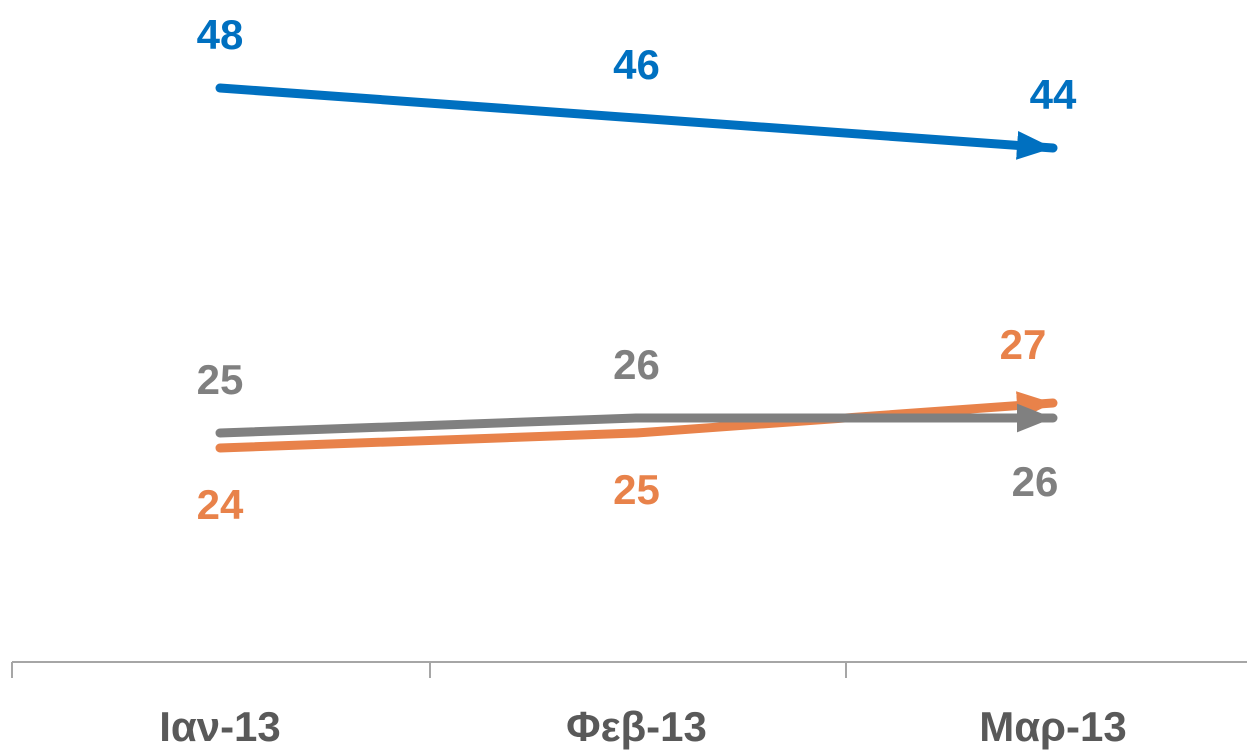  Describe the element at coordinates (220, 34) in the screenshot. I see `data-label: 48` at that location.